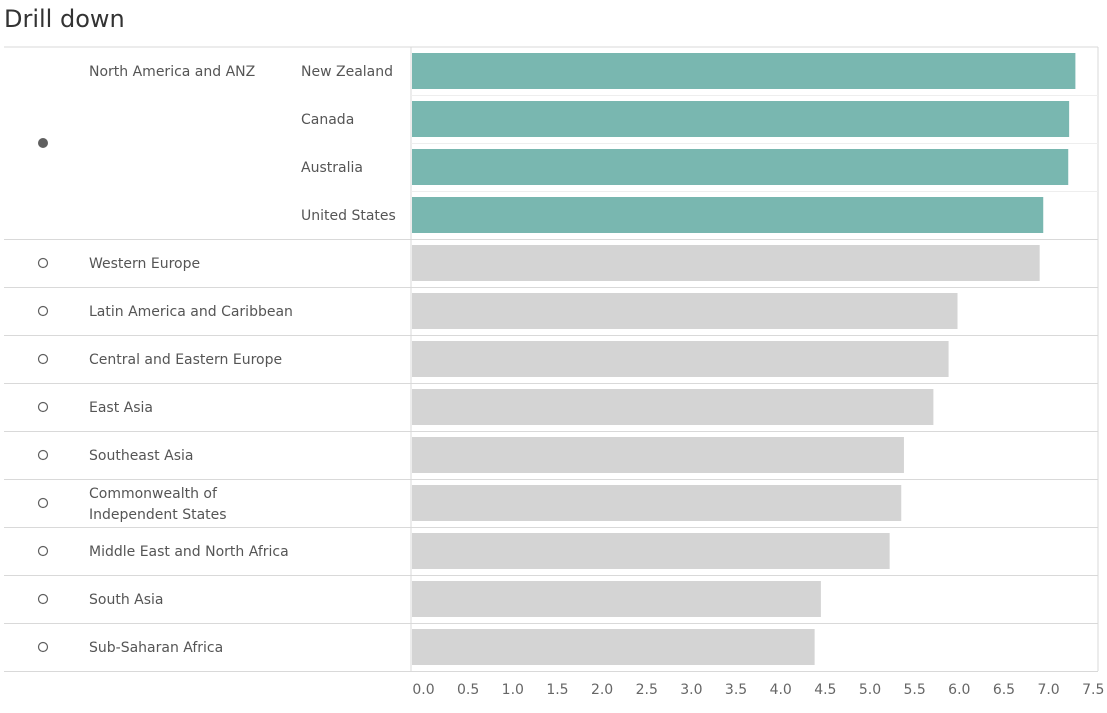  Describe the element at coordinates (141, 456) in the screenshot. I see `region-label: Southeast Asia` at that location.